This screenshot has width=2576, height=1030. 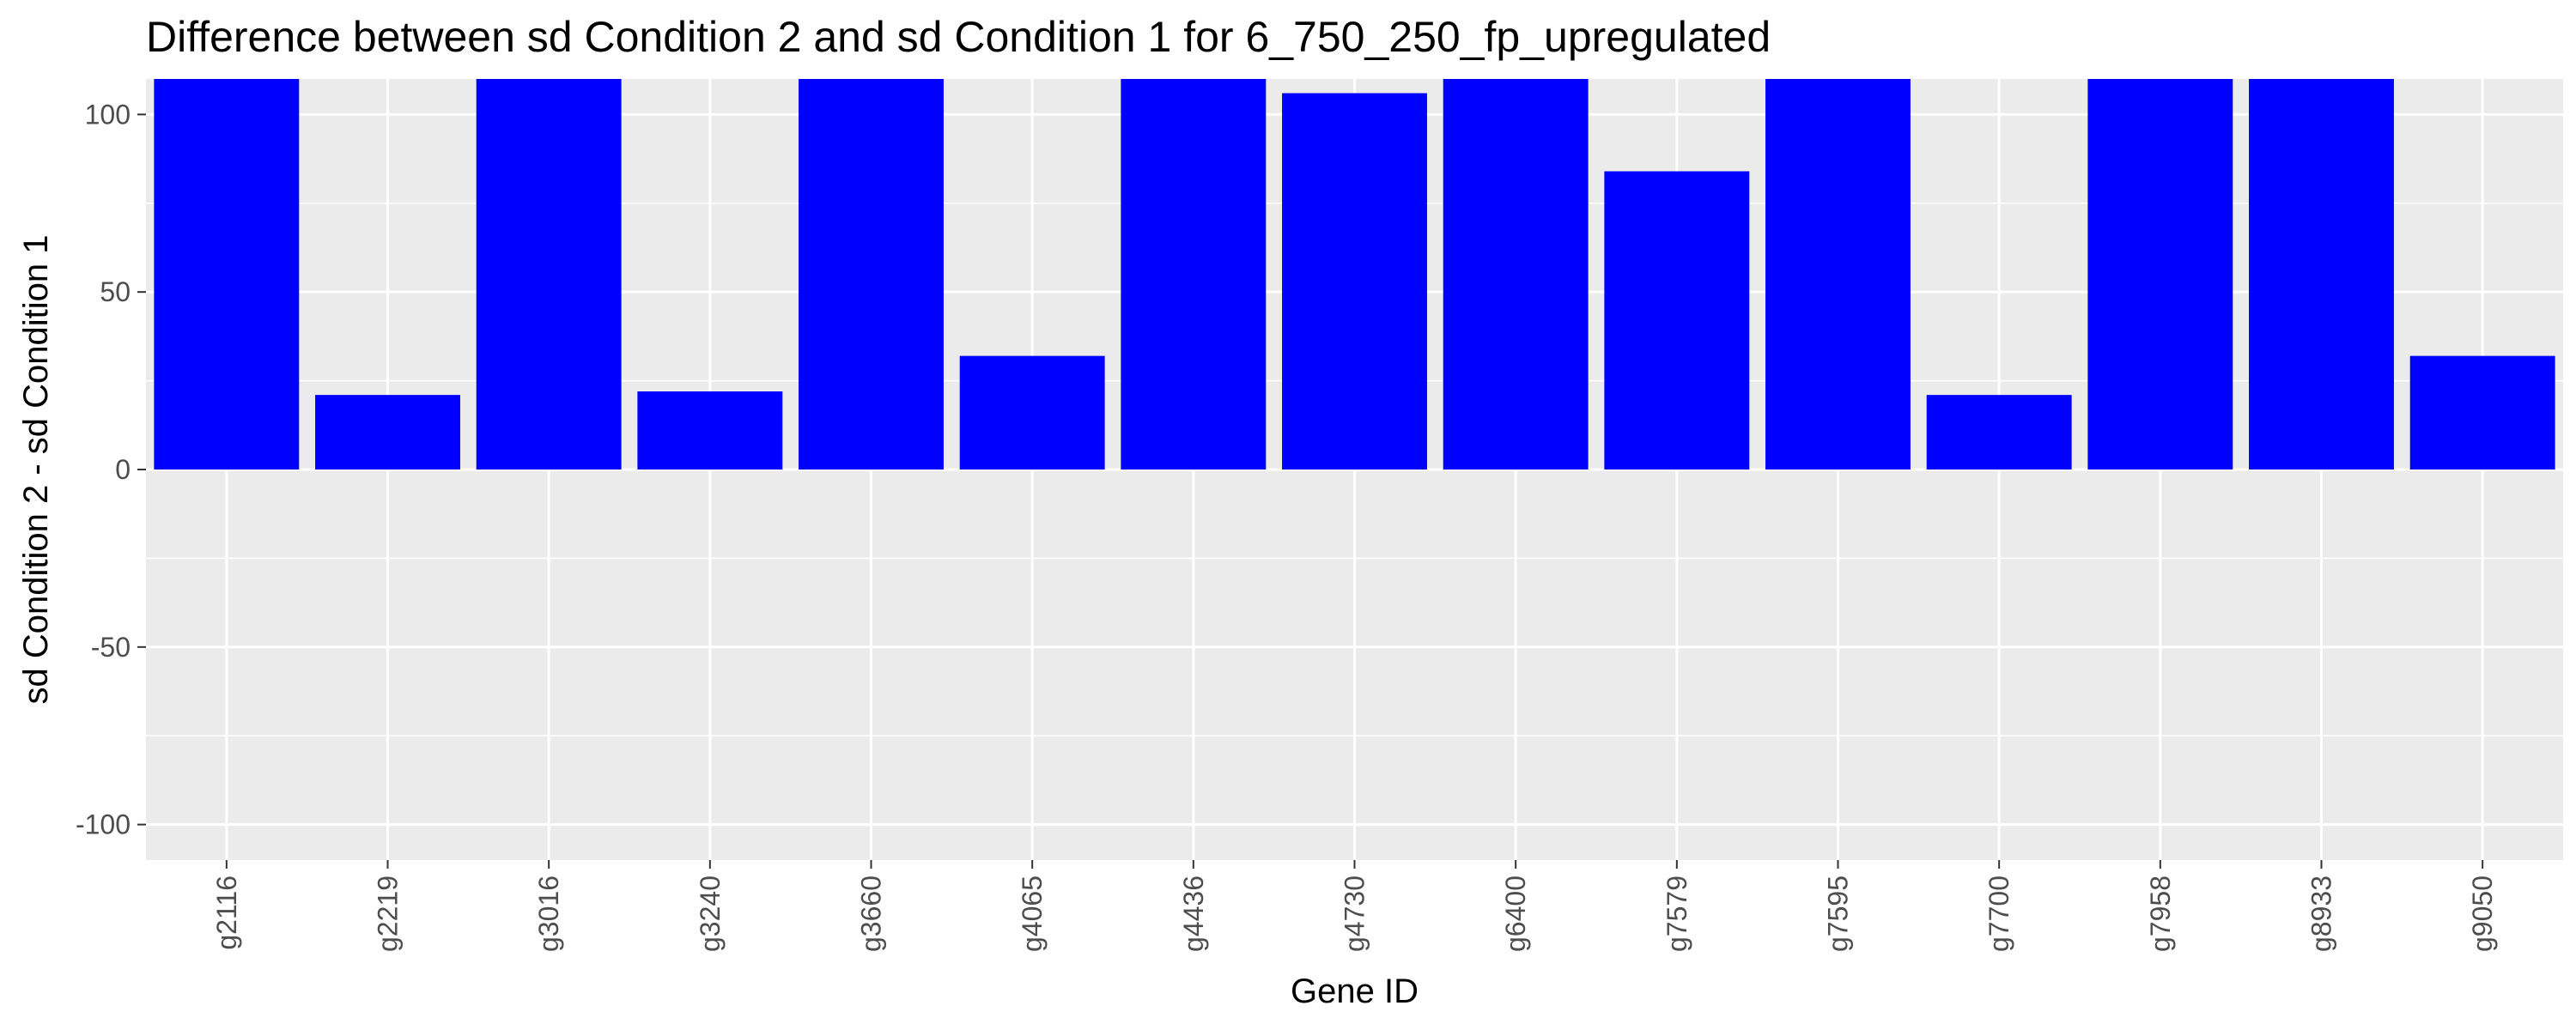 I want to click on bar-g7700, so click(x=1999, y=432).